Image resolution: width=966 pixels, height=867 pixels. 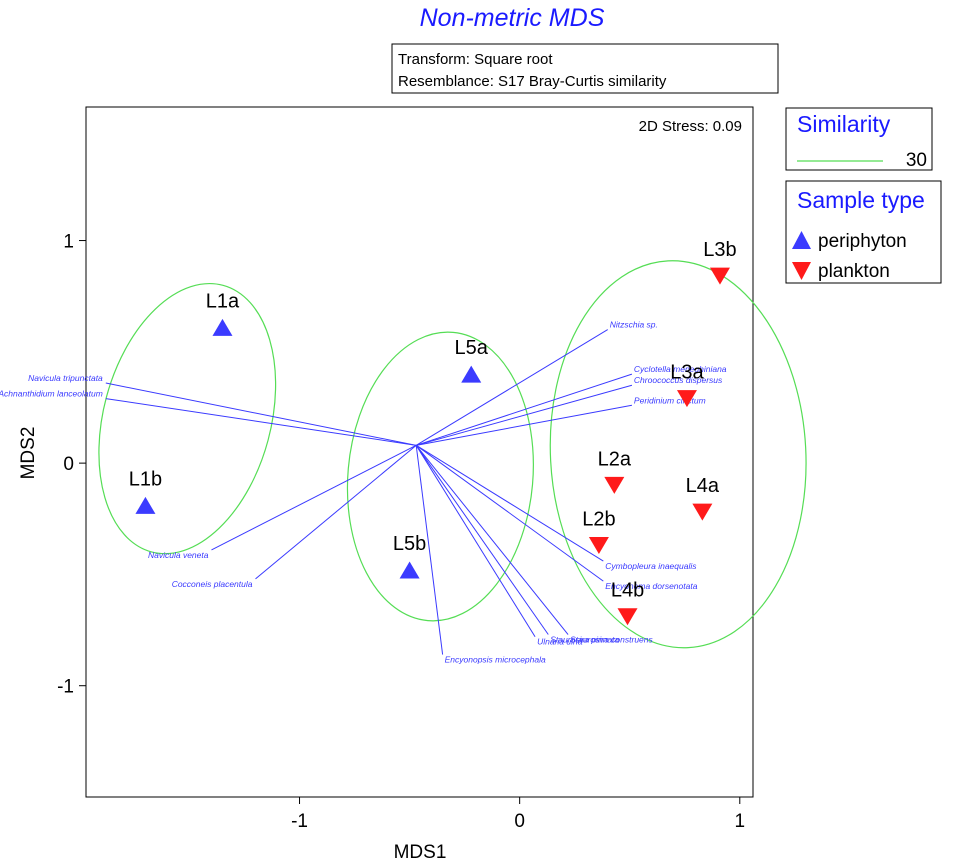 What do you see at coordinates (145, 505) in the screenshot?
I see `point-l1b` at bounding box center [145, 505].